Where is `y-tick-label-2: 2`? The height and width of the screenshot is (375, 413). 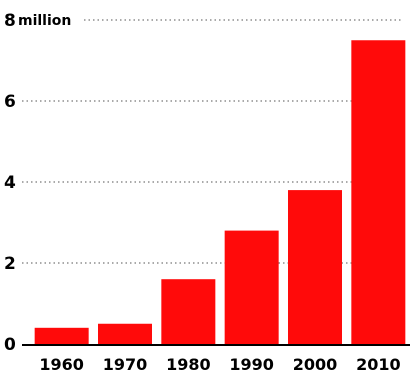
y-tick-label-2: 2 is located at coordinates (10, 264).